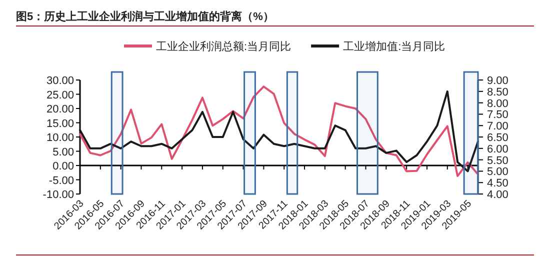  Describe the element at coordinates (497, 138) in the screenshot. I see `y2-tick-label: 6.50` at that location.